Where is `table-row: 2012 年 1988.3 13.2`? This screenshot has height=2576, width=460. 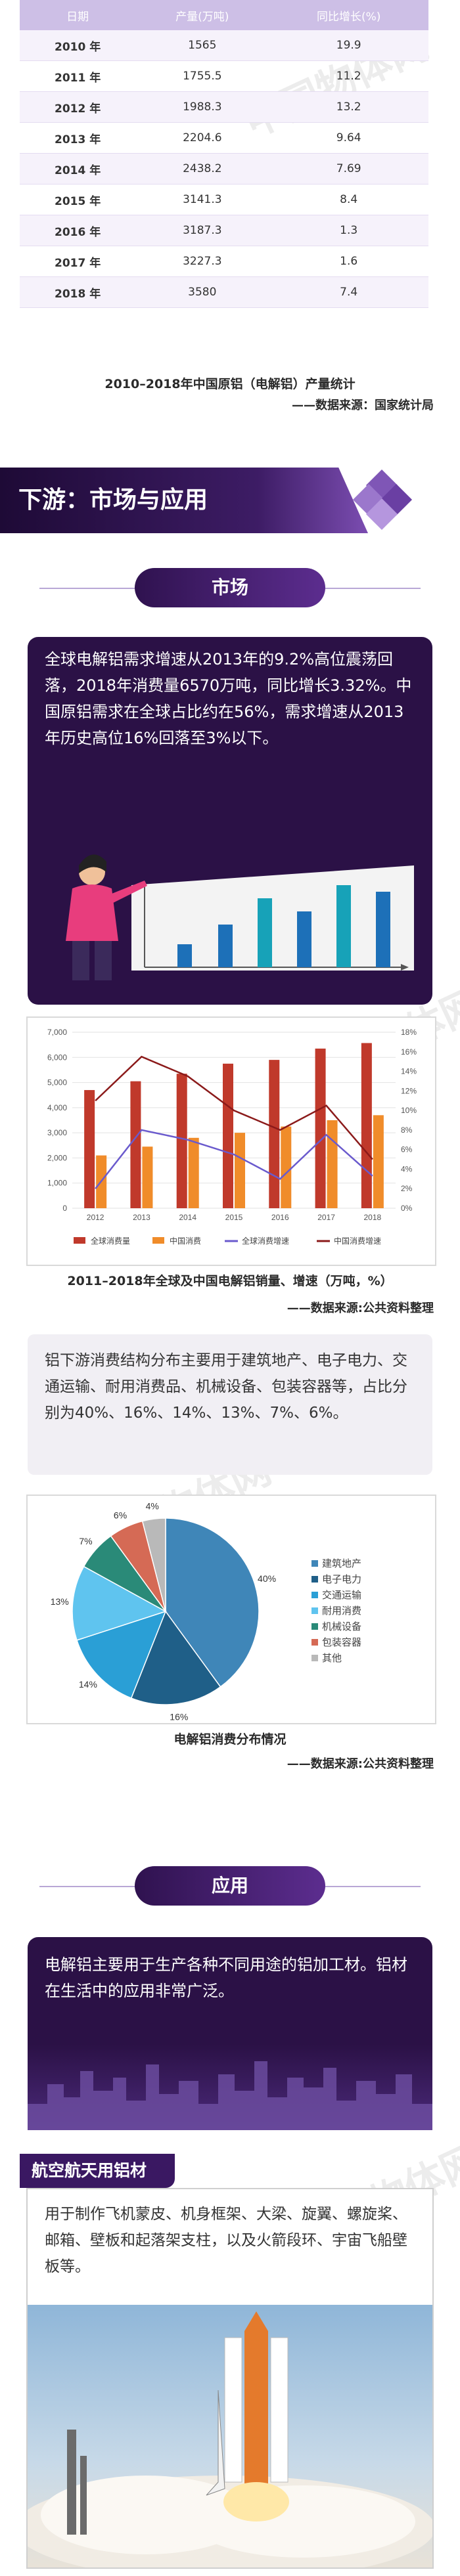
table-row: 2012 年 1988.3 13.2 is located at coordinates (224, 107).